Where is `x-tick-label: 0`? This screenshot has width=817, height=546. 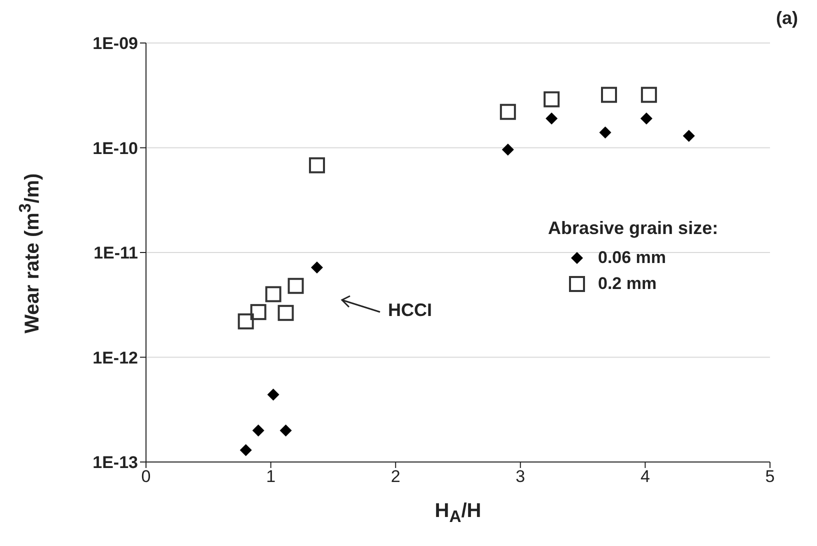
x-tick-label: 0 is located at coordinates (146, 476).